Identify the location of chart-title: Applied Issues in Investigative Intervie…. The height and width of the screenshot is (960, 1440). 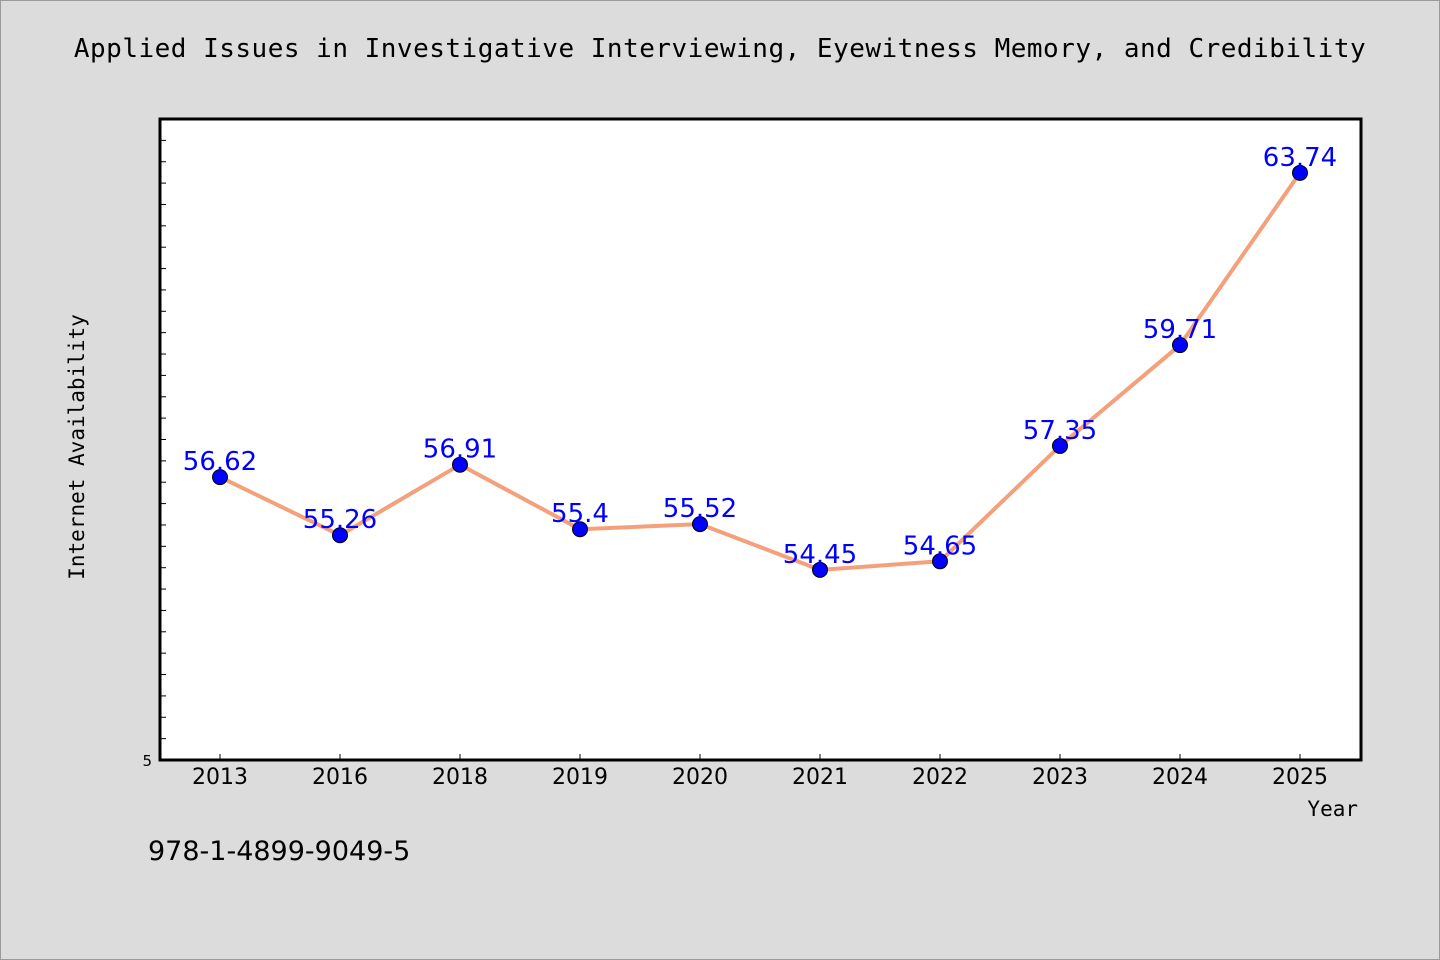
(720, 49).